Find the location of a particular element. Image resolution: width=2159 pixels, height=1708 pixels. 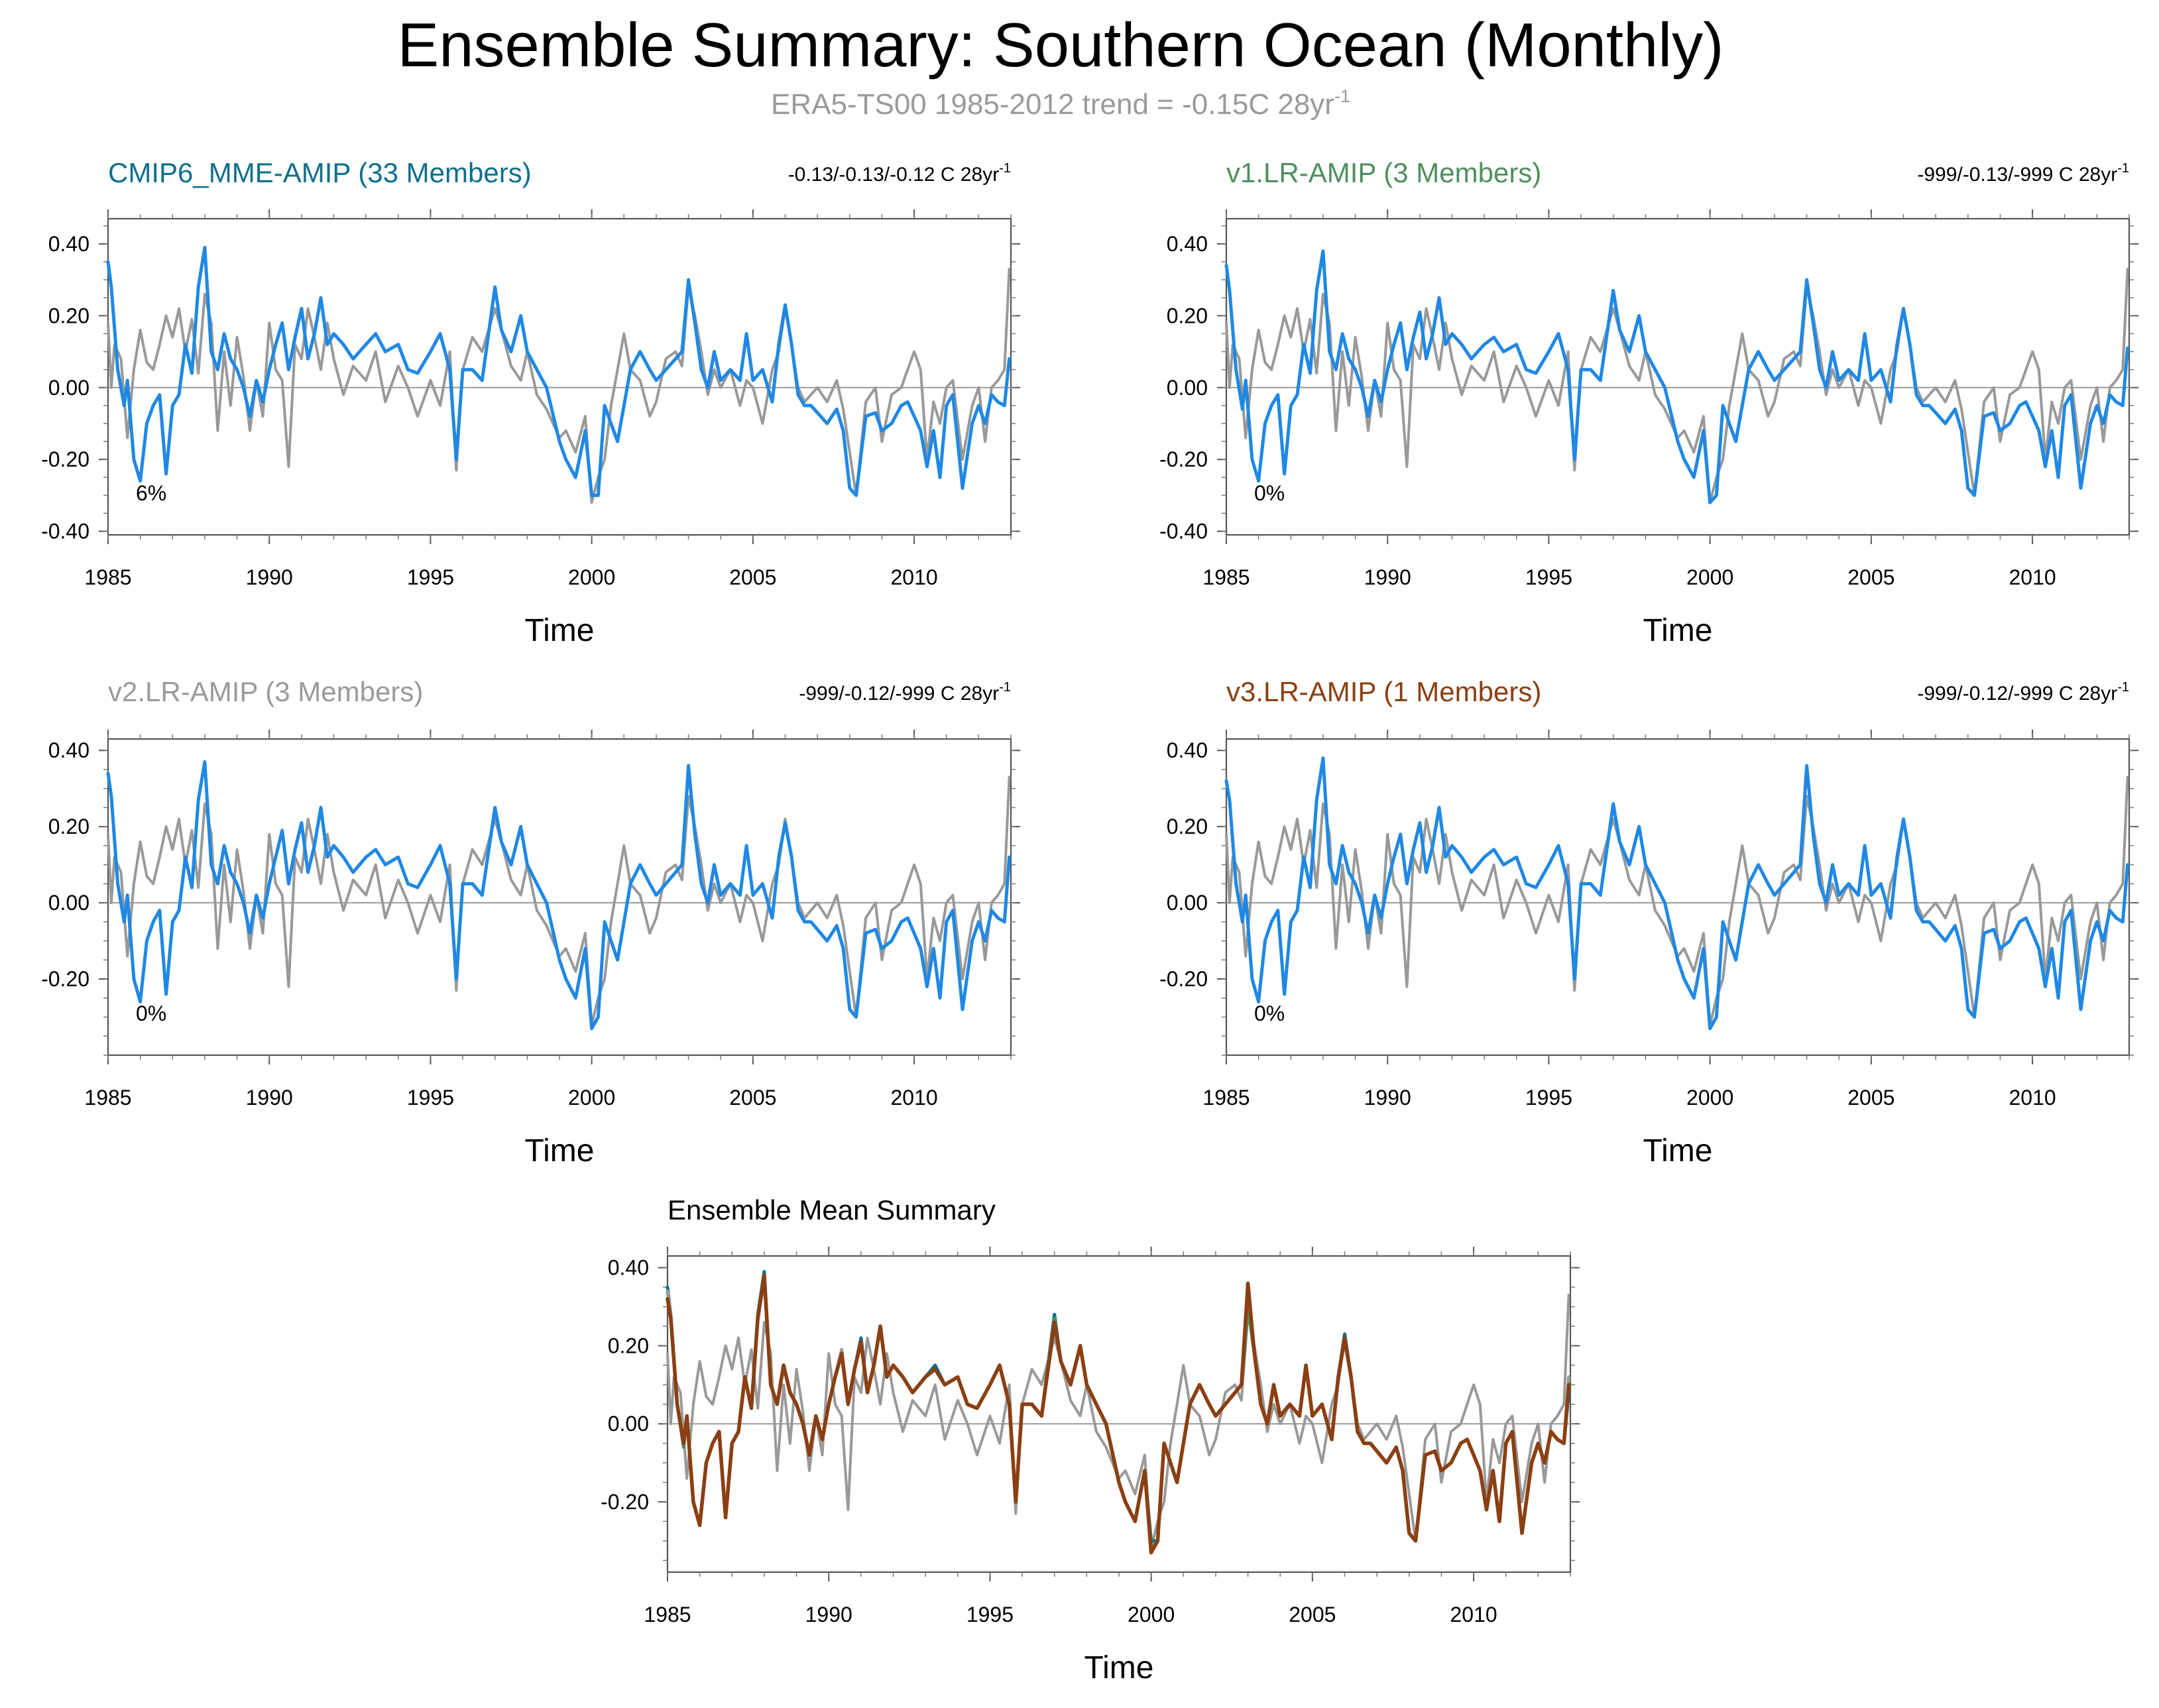

cmip6-ytick-label-0-20: -0.20 is located at coordinates (65, 459).